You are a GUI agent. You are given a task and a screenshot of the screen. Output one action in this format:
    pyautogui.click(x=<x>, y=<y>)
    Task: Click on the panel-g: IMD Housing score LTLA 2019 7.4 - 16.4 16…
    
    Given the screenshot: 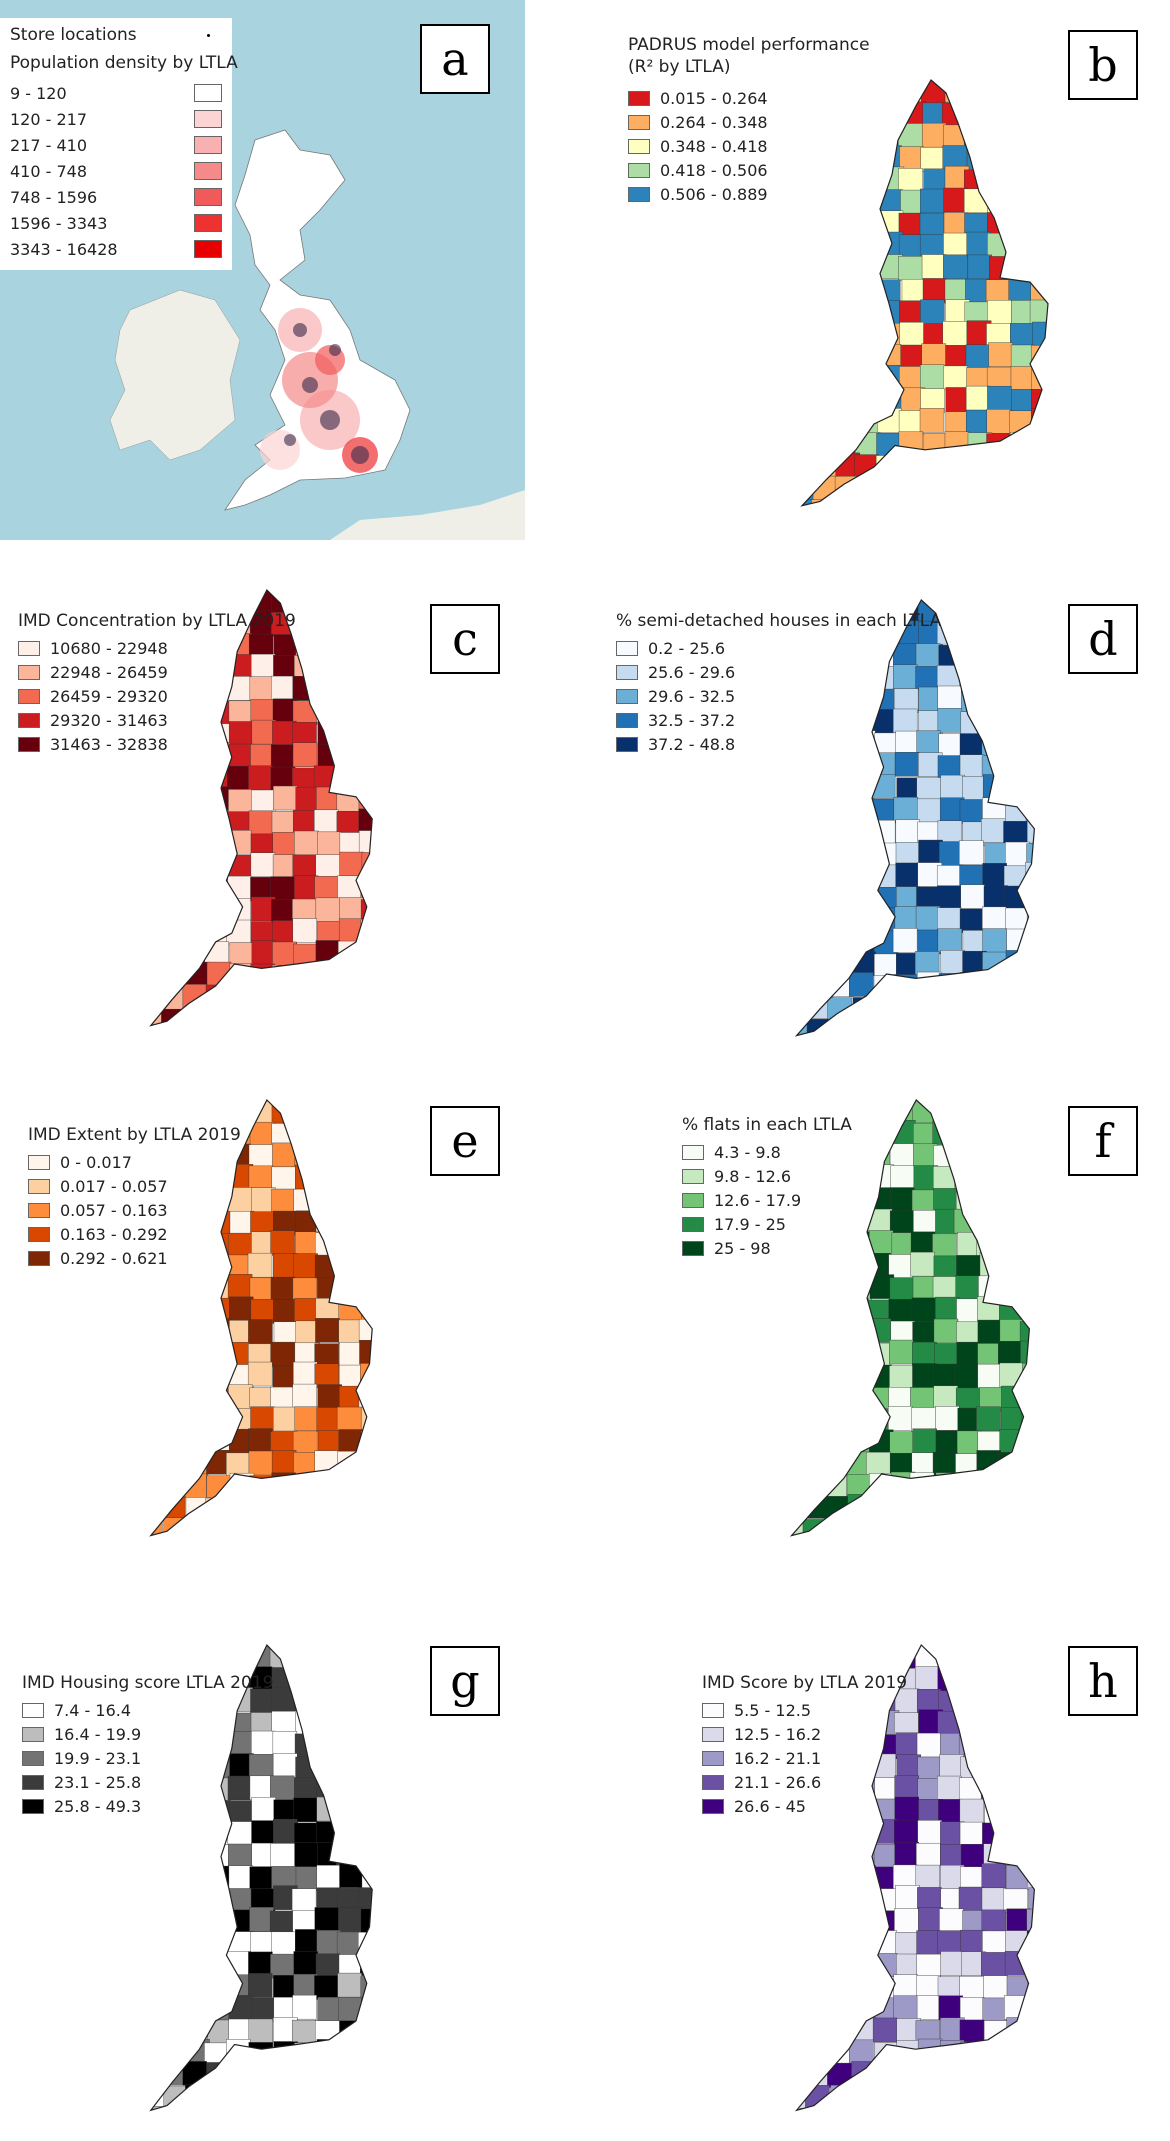 What is the action you would take?
    pyautogui.click(x=290, y=1885)
    